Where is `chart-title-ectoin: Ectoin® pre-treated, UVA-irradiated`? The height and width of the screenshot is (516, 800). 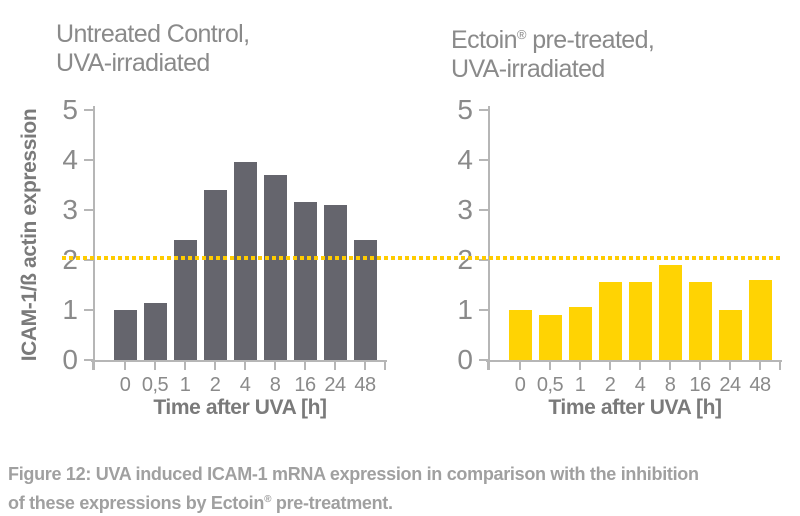 chart-title-ectoin: Ectoin® pre-treated, UVA-irradiated is located at coordinates (553, 52).